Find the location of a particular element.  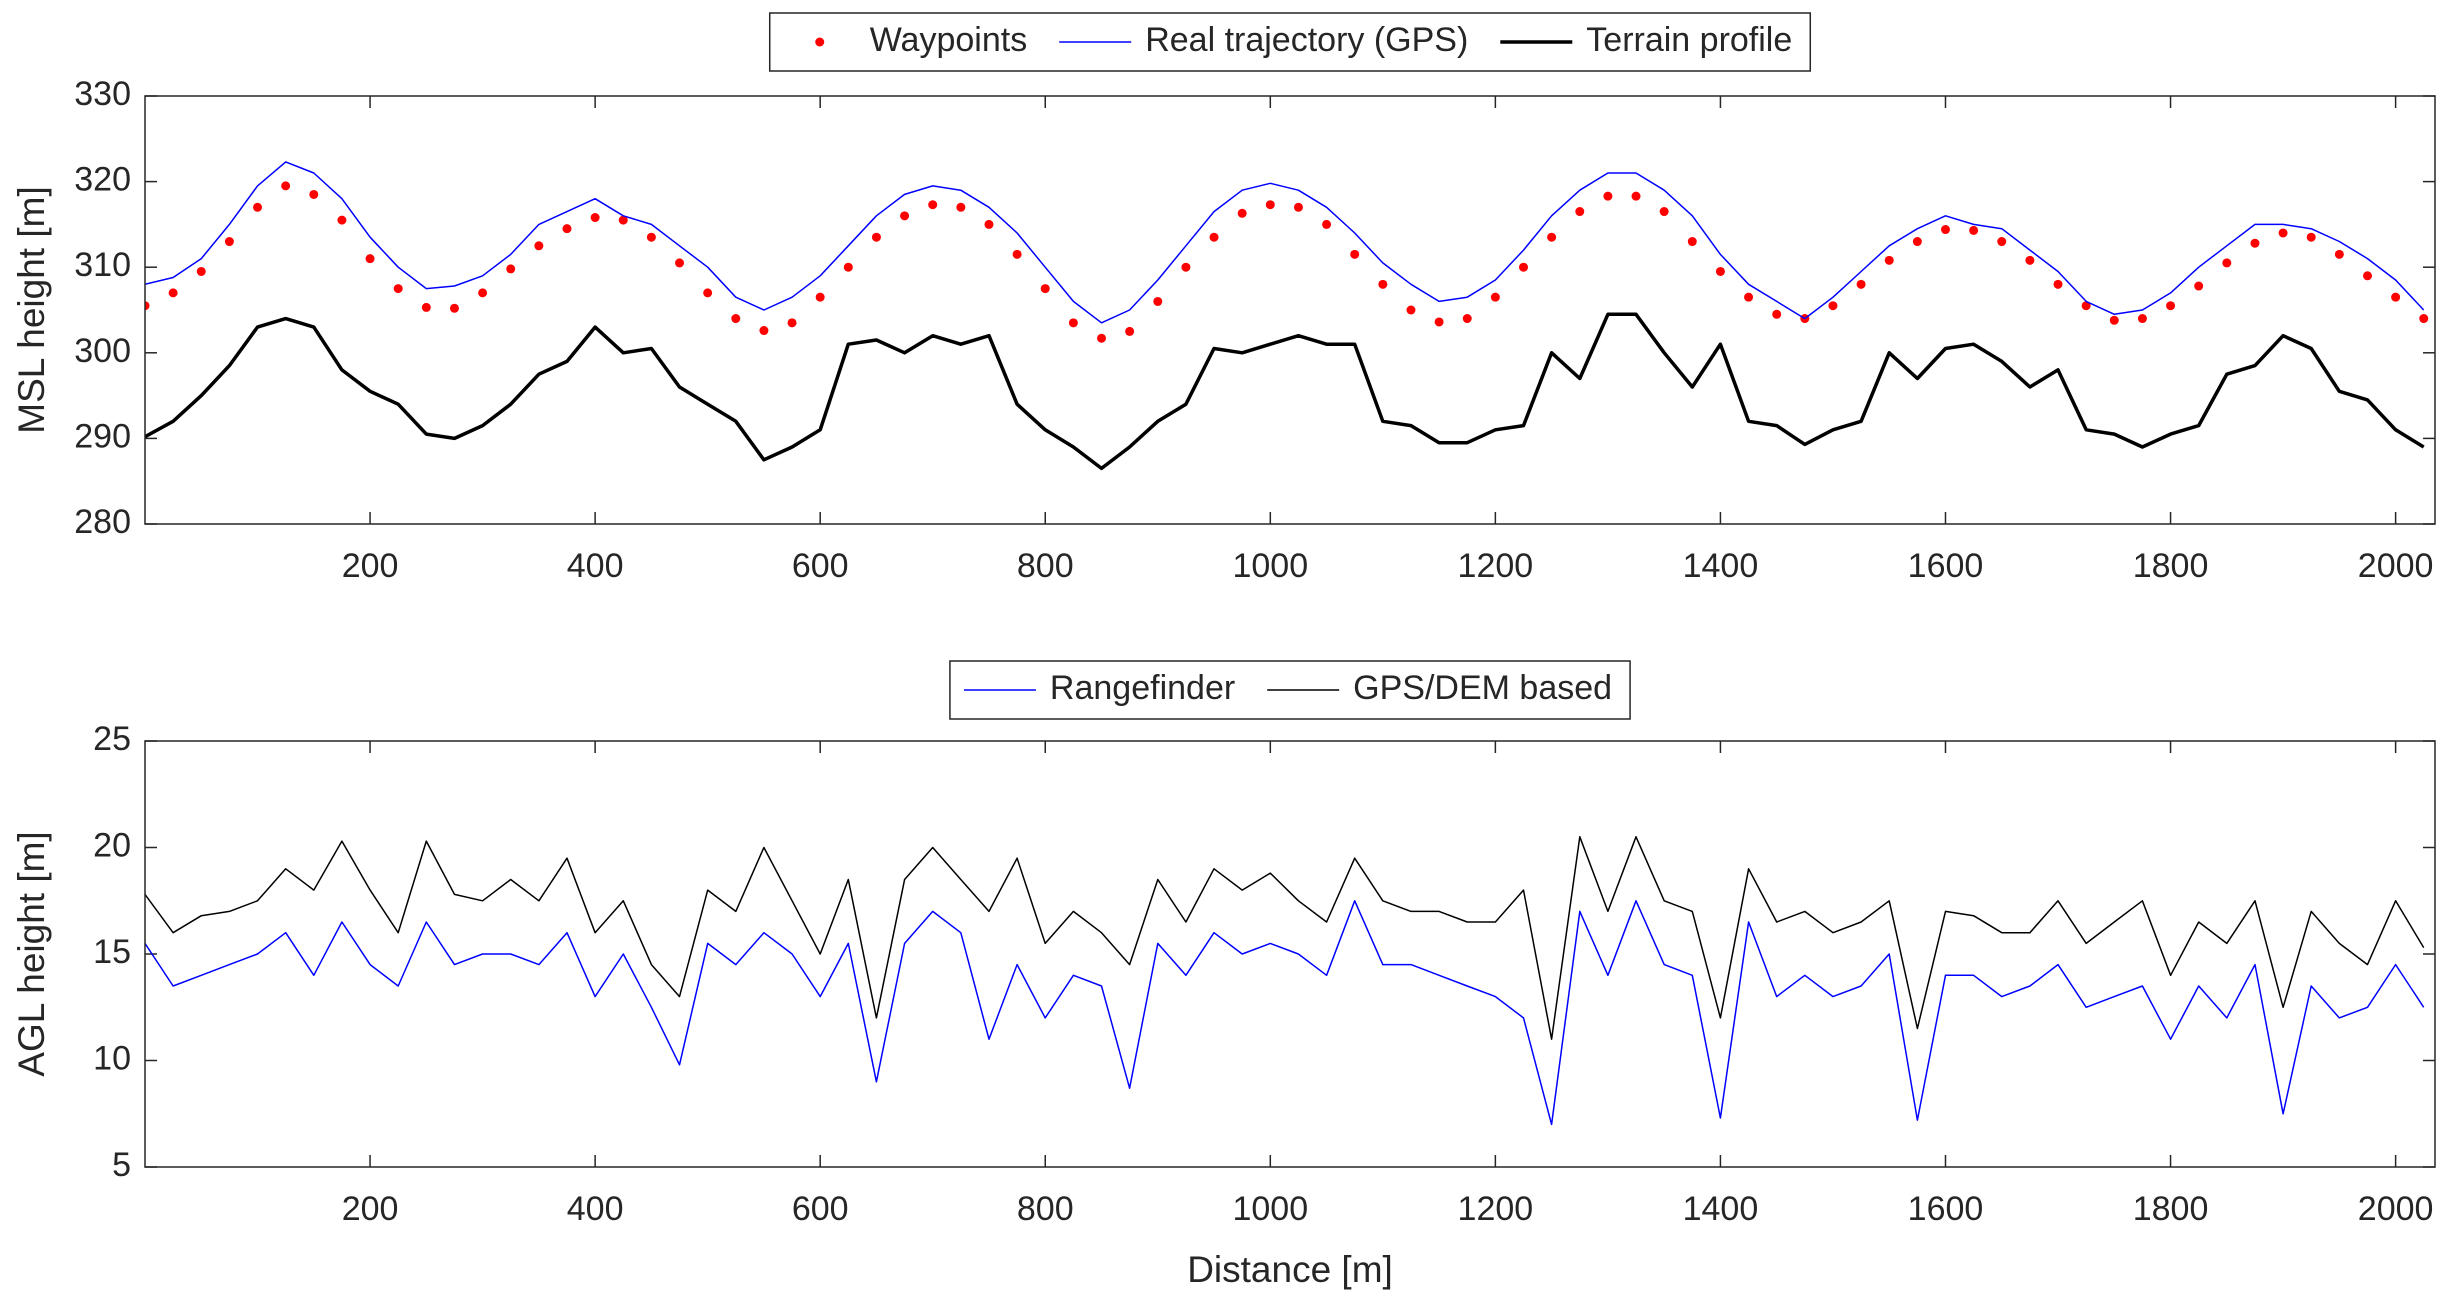

y-tick-label: 280 is located at coordinates (102, 522).